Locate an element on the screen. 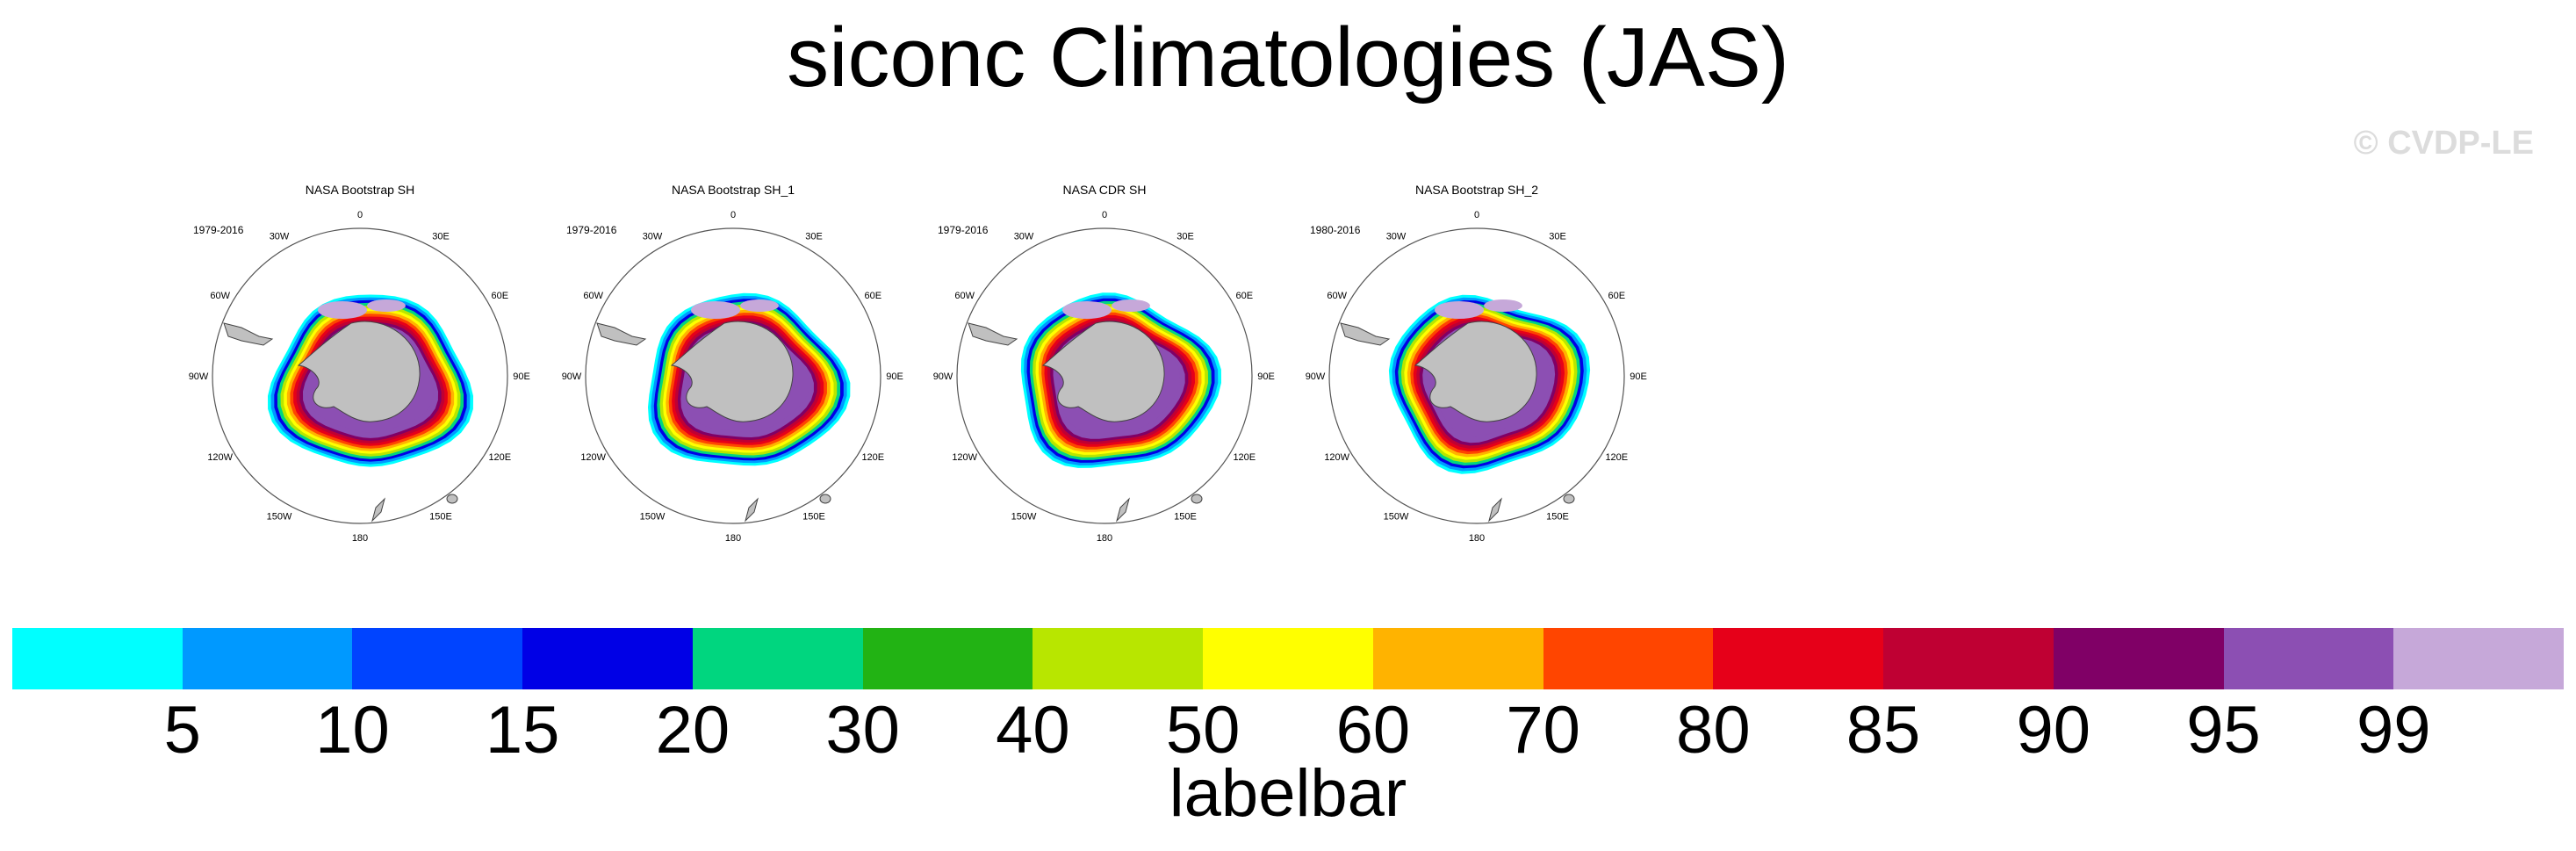 The width and height of the screenshot is (2576, 851). watermark: © CVDP-LE is located at coordinates (2443, 143).